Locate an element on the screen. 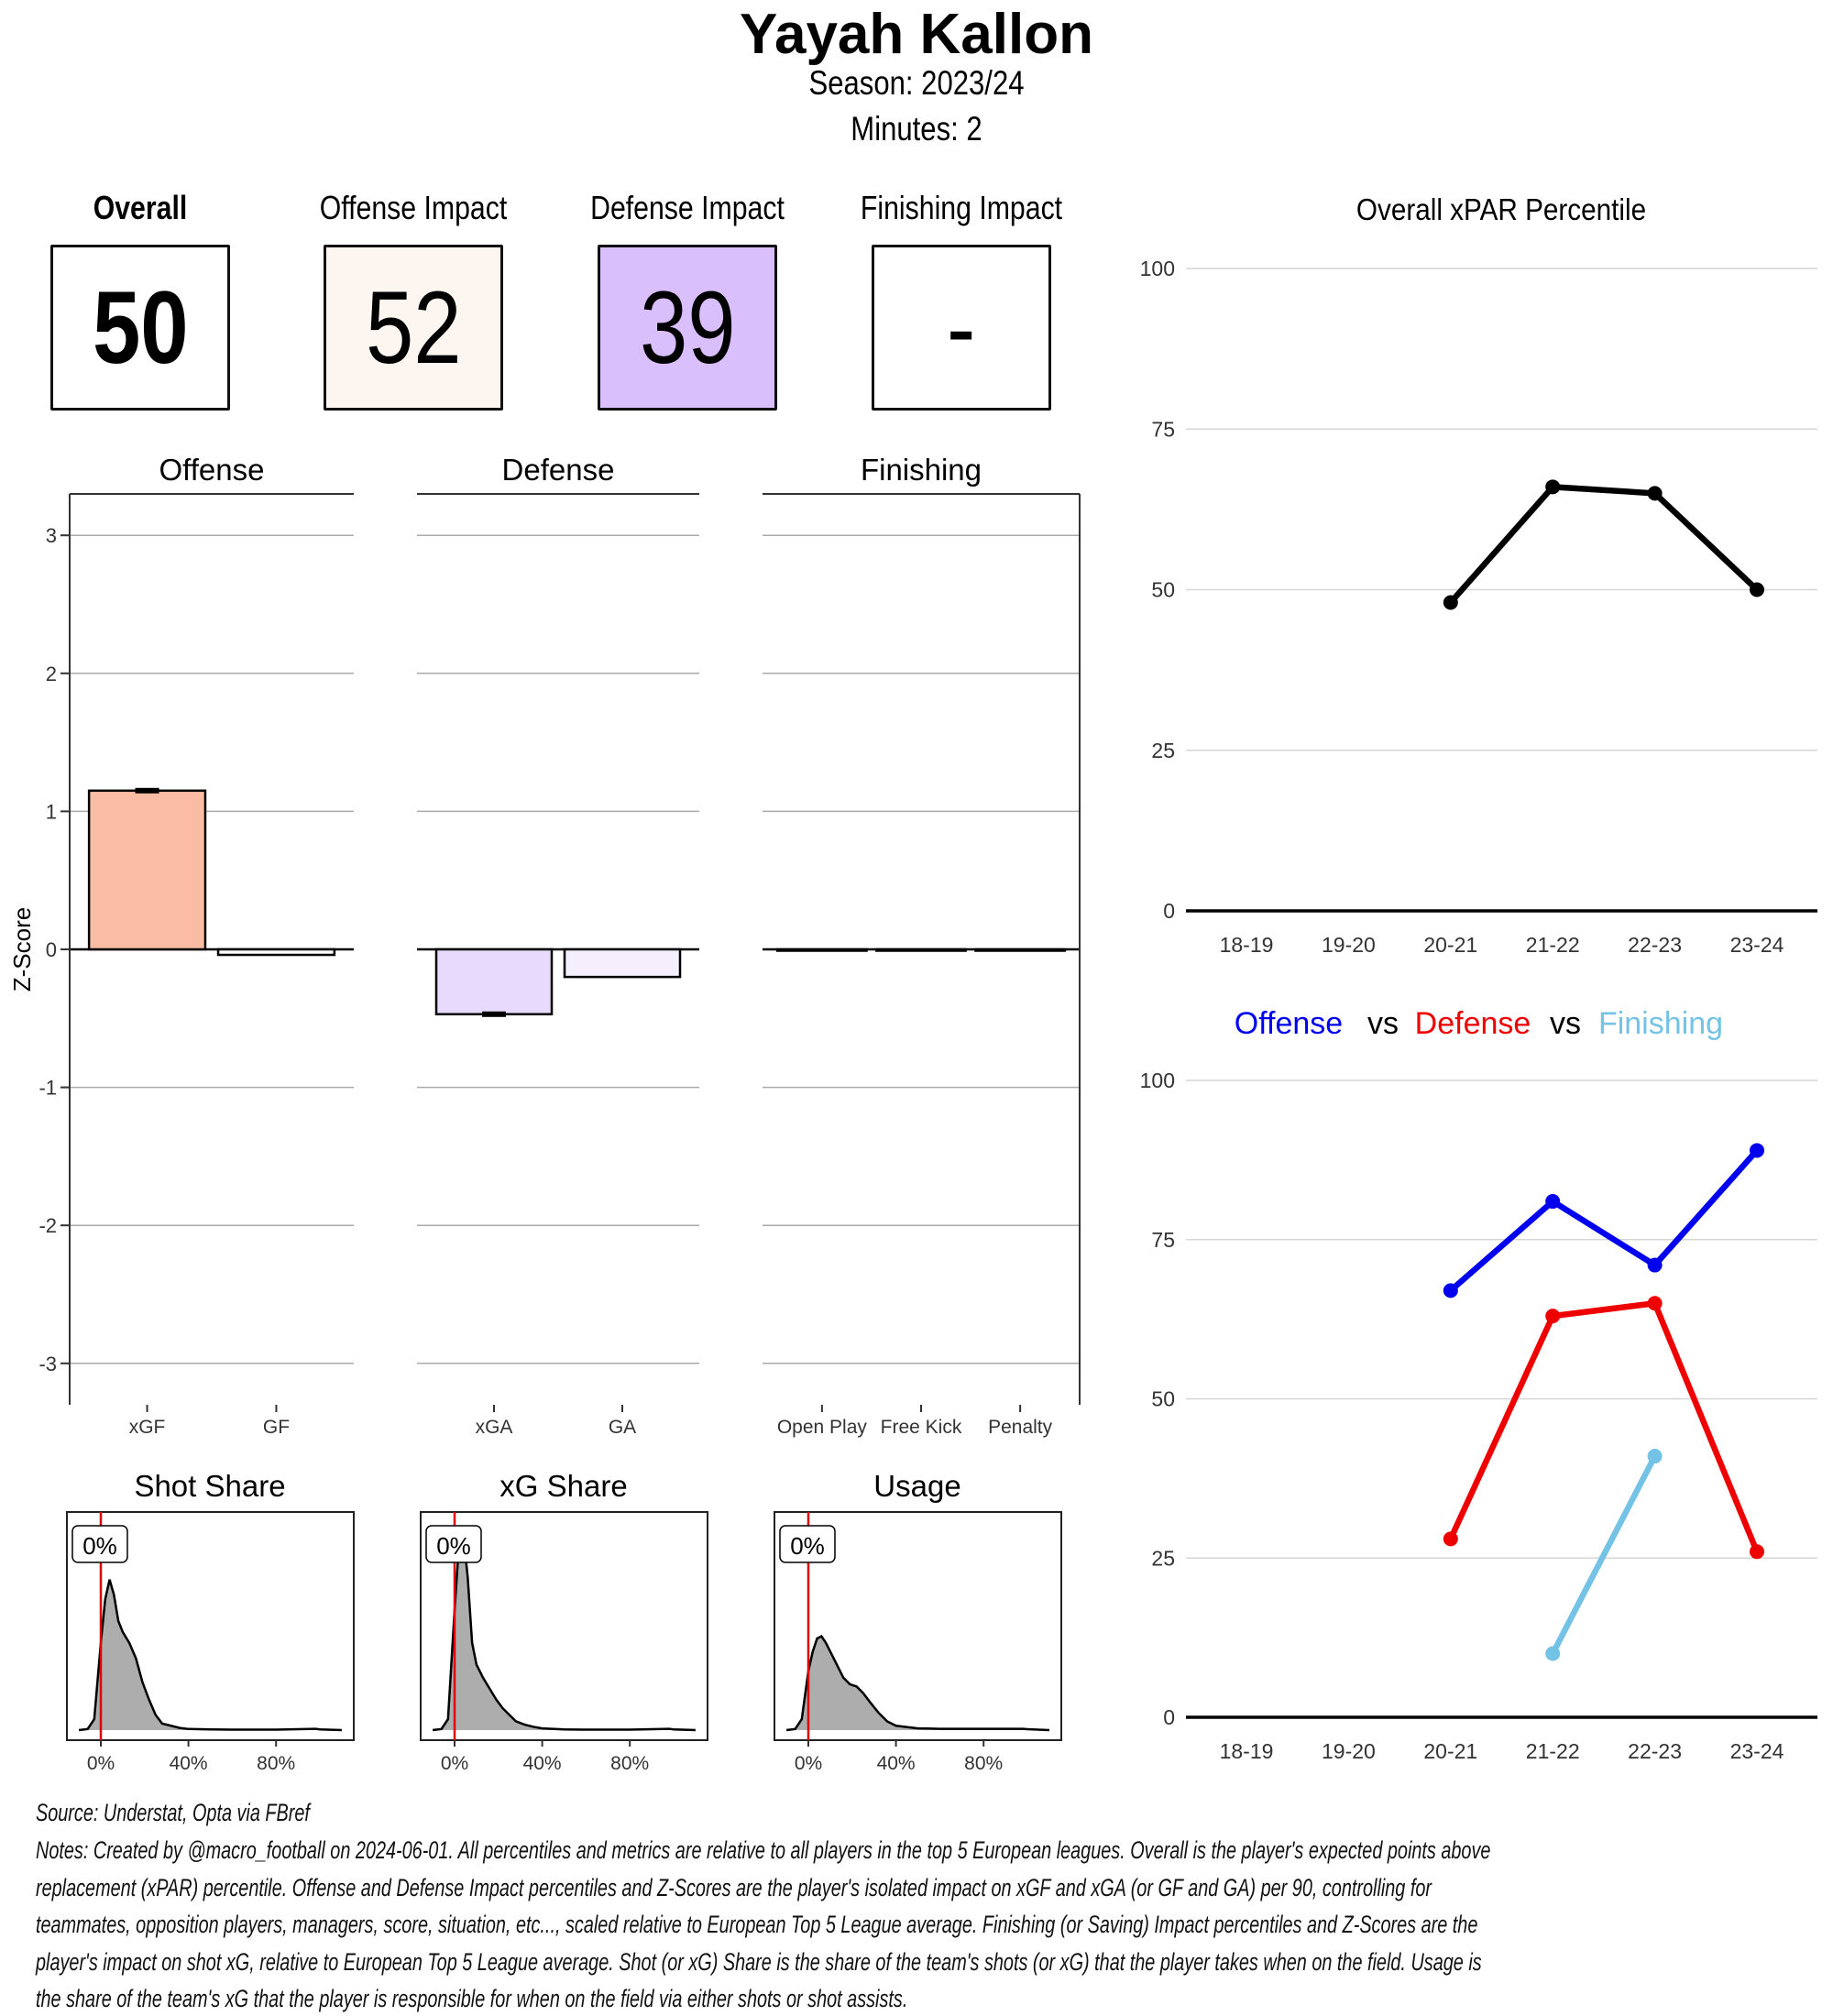 Image resolution: width=1833 pixels, height=2016 pixels. score-box-value: 50 is located at coordinates (140, 327).